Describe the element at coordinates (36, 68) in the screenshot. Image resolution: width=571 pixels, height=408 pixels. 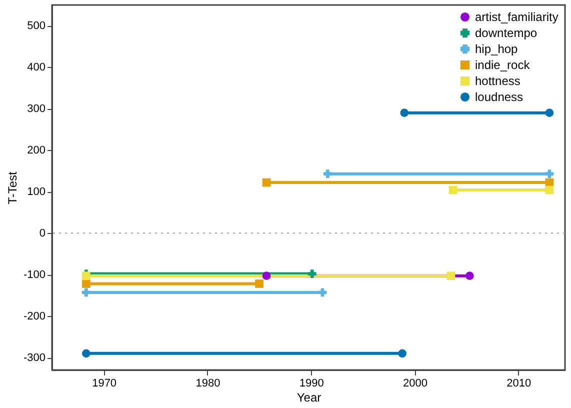
I see `y-tick-label: 400` at that location.